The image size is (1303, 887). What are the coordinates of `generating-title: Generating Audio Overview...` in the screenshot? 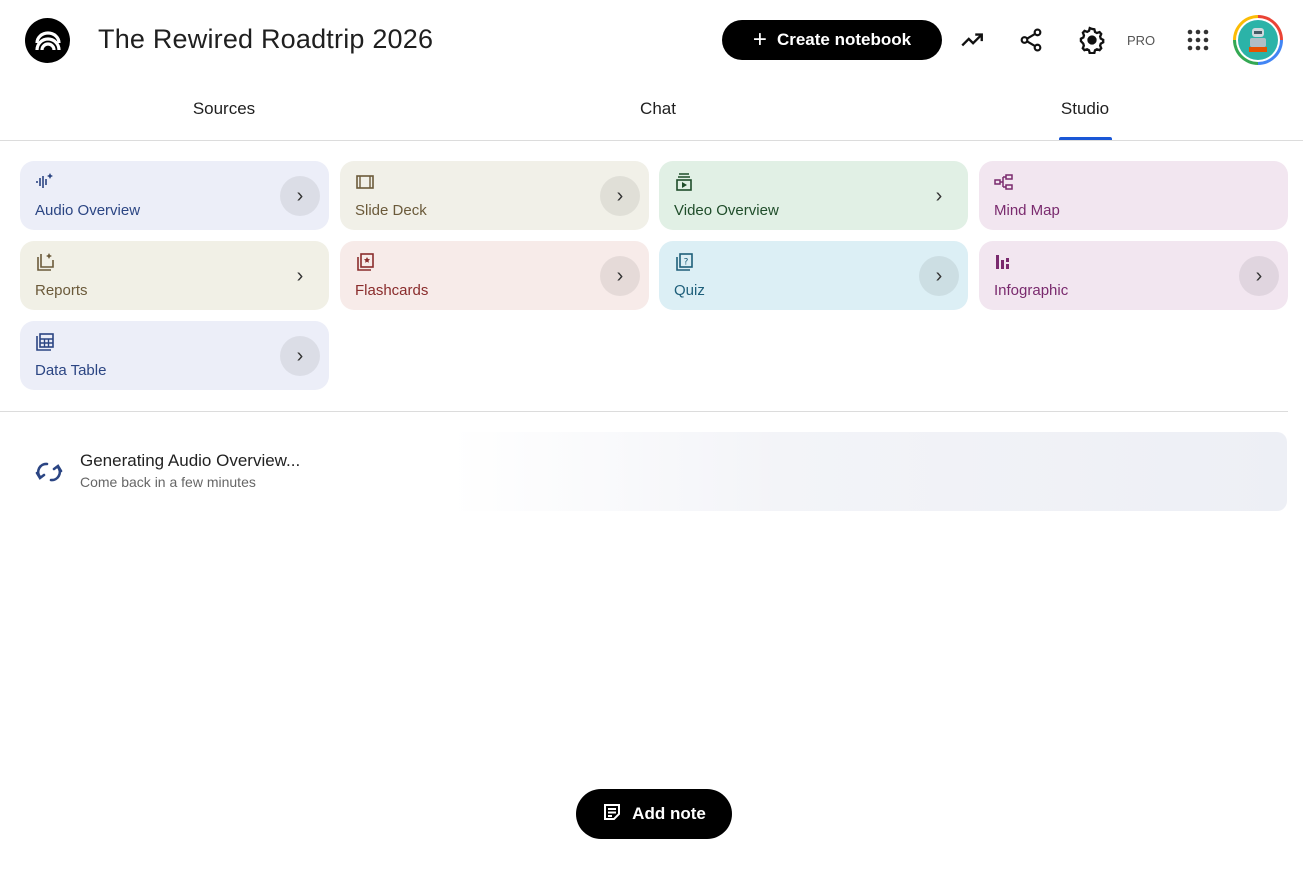 It's located at (190, 460).